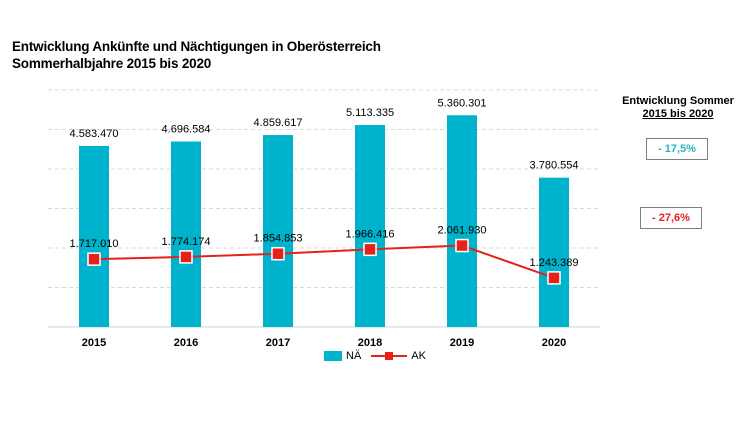 The width and height of the screenshot is (750, 422). I want to click on line-value-label: 2.061.930, so click(462, 231).